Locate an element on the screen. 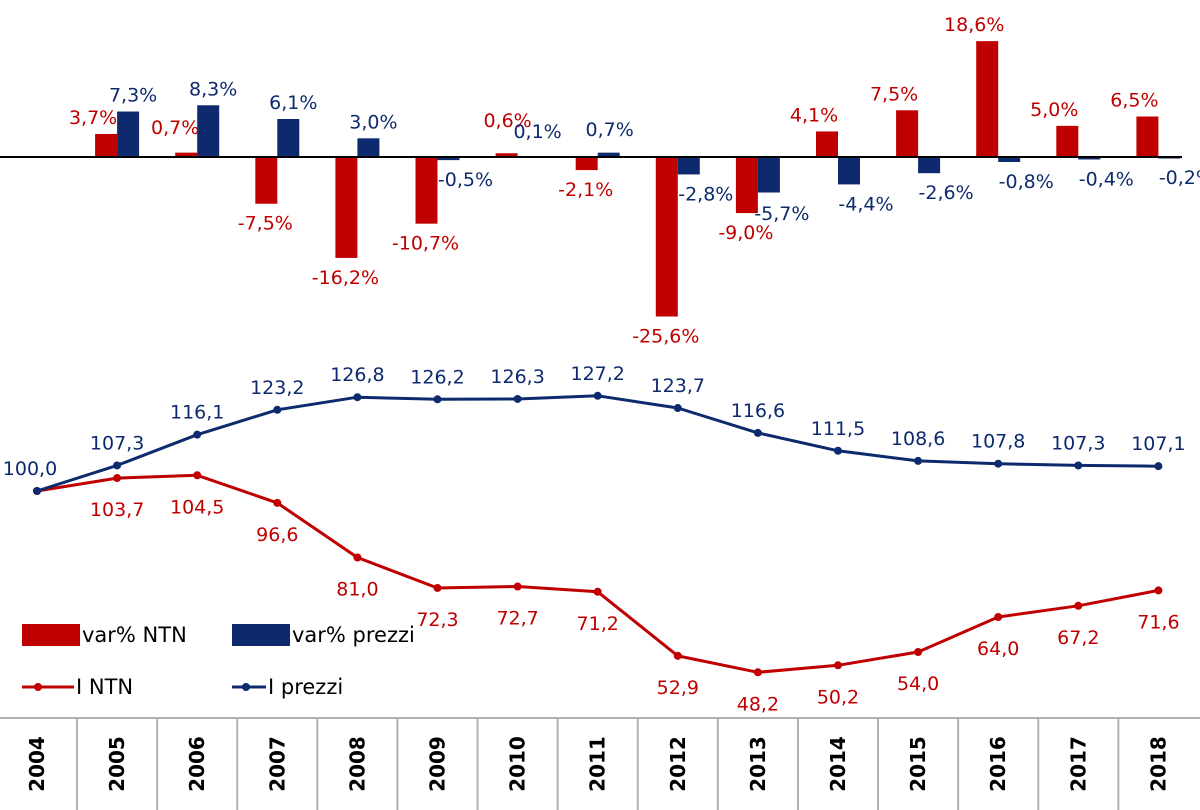  x-tick-label: 2015 is located at coordinates (918, 764).